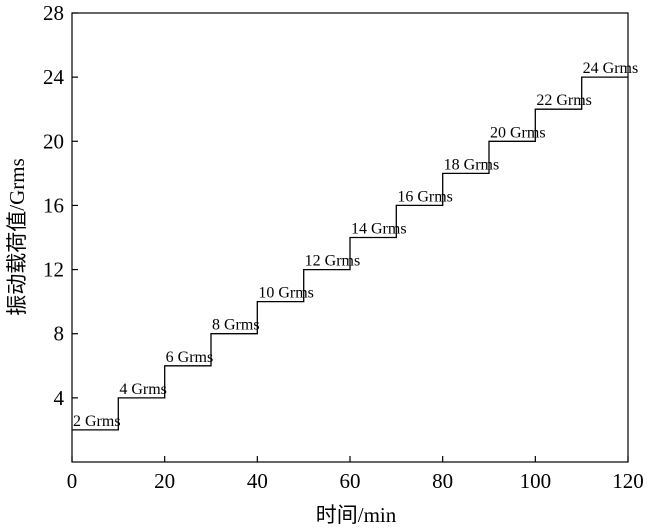 This screenshot has width=650, height=530. I want to click on y-tick-label: 20, so click(53, 141).